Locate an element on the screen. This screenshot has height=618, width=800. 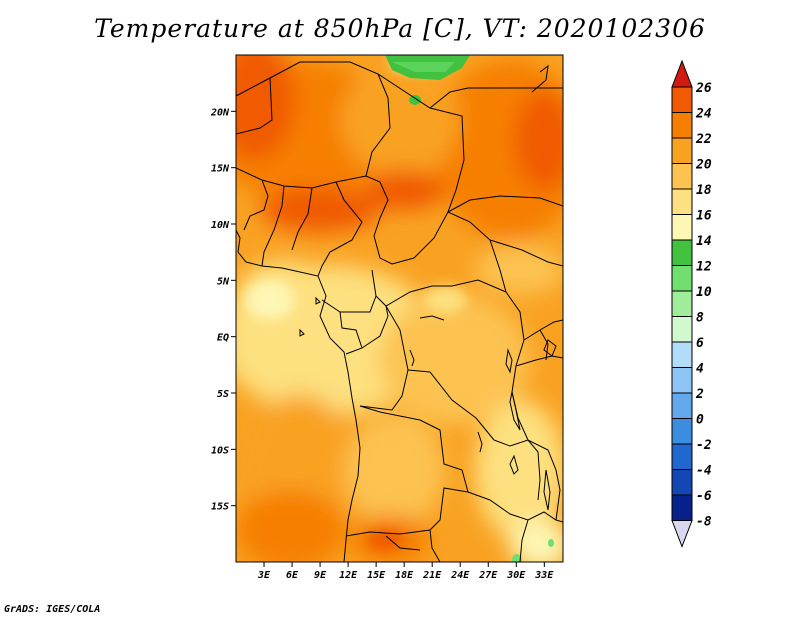
colorbar-label: 14 is located at coordinates (704, 241).